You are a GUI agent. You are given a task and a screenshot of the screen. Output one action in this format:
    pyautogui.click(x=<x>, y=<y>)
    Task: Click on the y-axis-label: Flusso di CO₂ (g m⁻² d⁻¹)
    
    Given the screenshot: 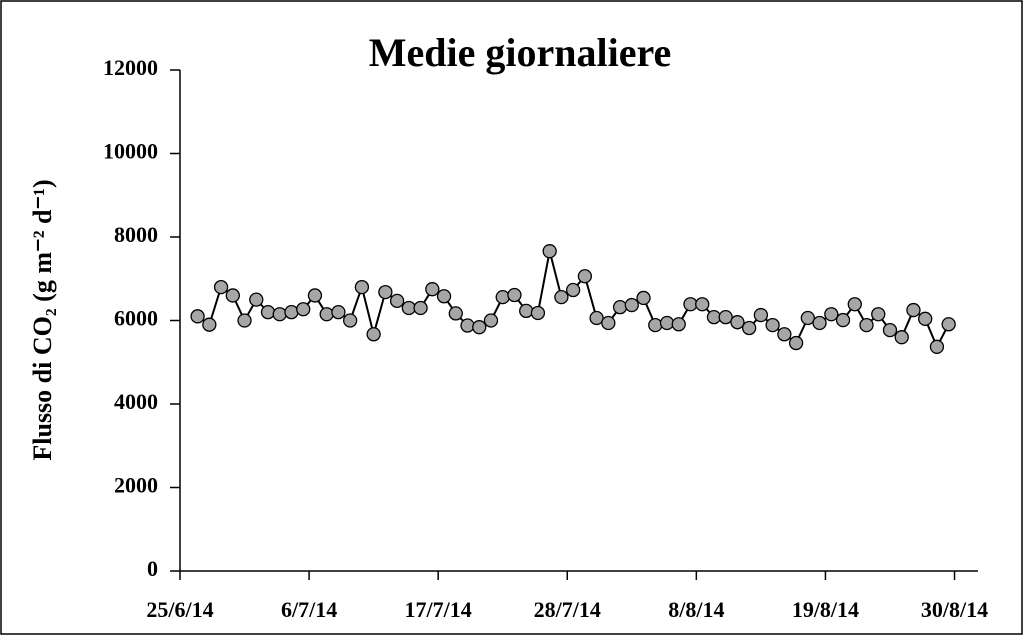 What is the action you would take?
    pyautogui.click(x=42, y=319)
    